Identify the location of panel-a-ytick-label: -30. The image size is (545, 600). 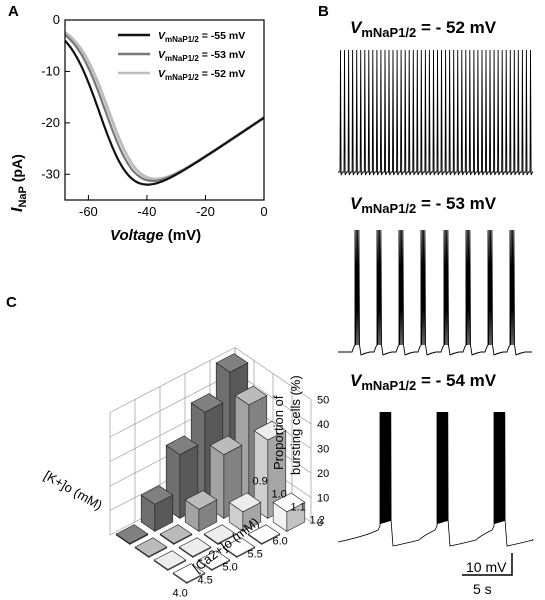
(50, 173).